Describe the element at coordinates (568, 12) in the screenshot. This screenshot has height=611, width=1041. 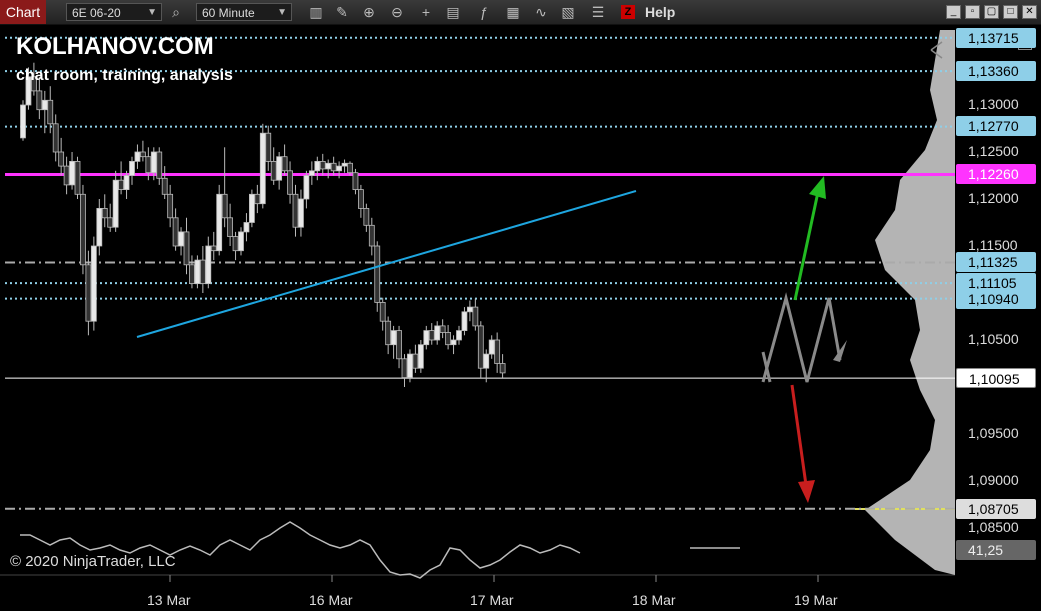
I see `data-box-icon: ▧` at that location.